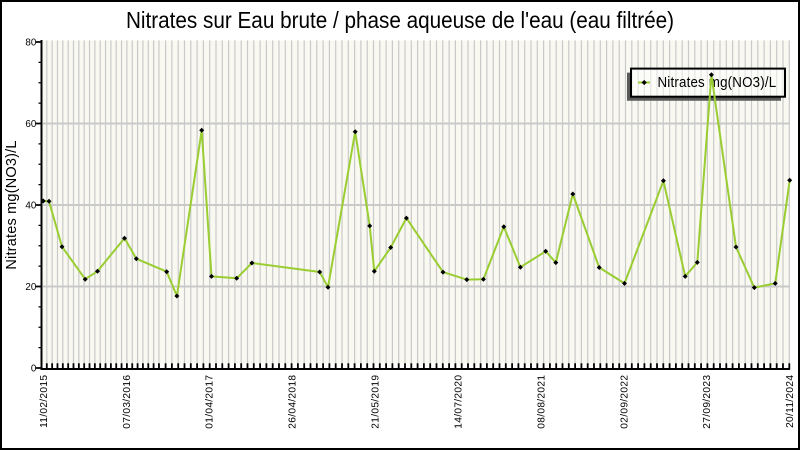 The width and height of the screenshot is (800, 450). I want to click on svg-text: 80, so click(30, 43).